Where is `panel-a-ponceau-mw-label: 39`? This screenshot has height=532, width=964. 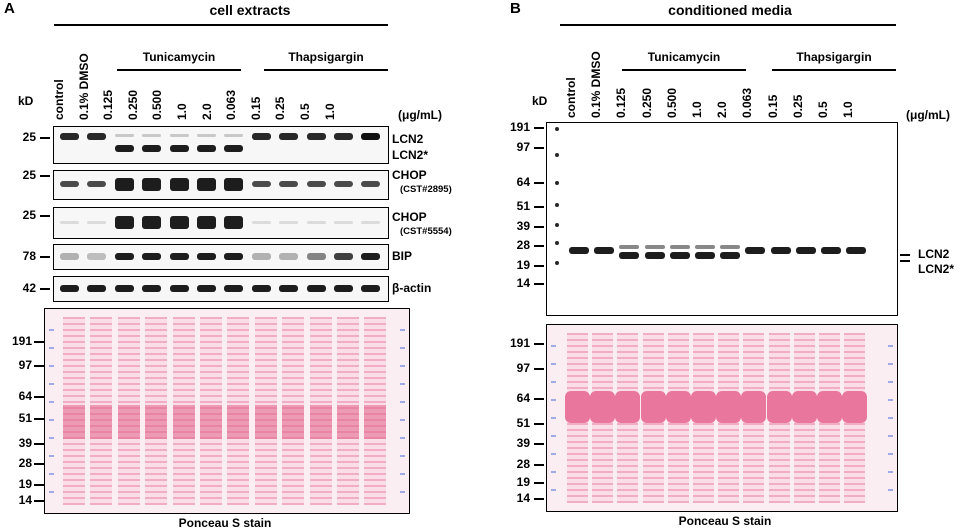 panel-a-ponceau-mw-label: 39 is located at coordinates (25, 443).